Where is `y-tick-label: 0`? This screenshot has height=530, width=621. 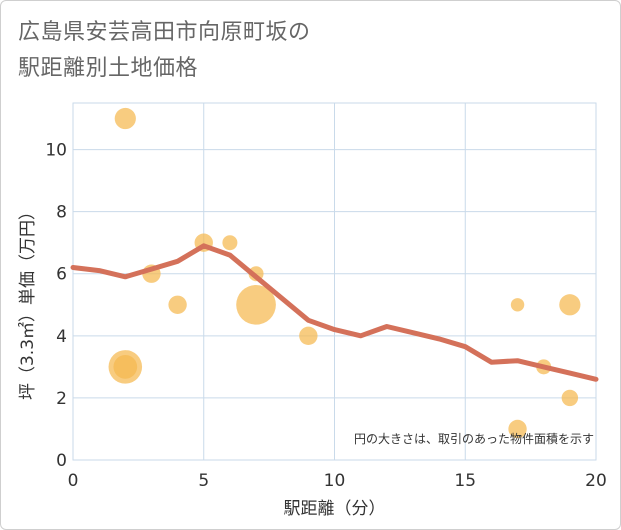 y-tick-label: 0 is located at coordinates (61, 461).